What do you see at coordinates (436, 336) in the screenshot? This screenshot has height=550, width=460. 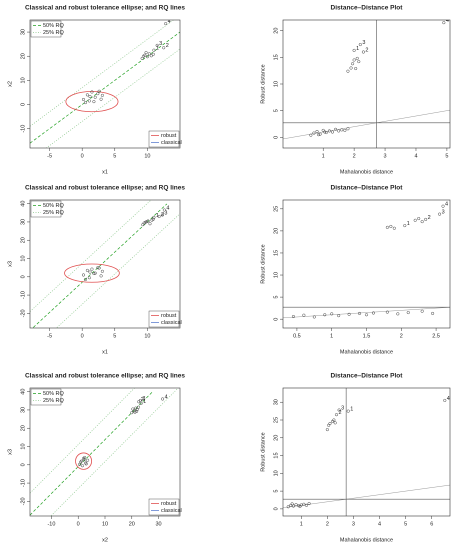 I see `x-tick-label: 2.5` at bounding box center [436, 336].